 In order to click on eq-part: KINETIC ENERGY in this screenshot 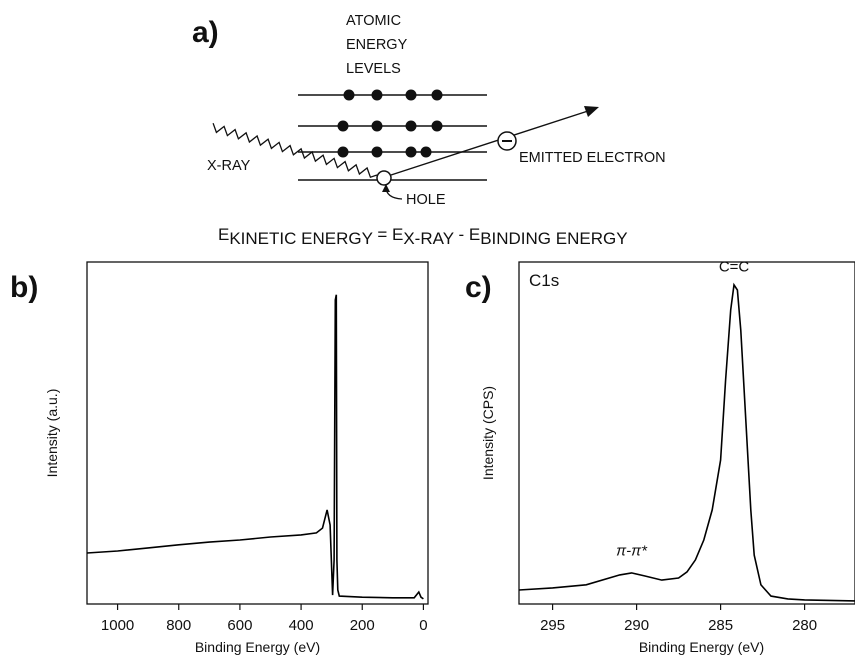, I will do `click(300, 238)`.